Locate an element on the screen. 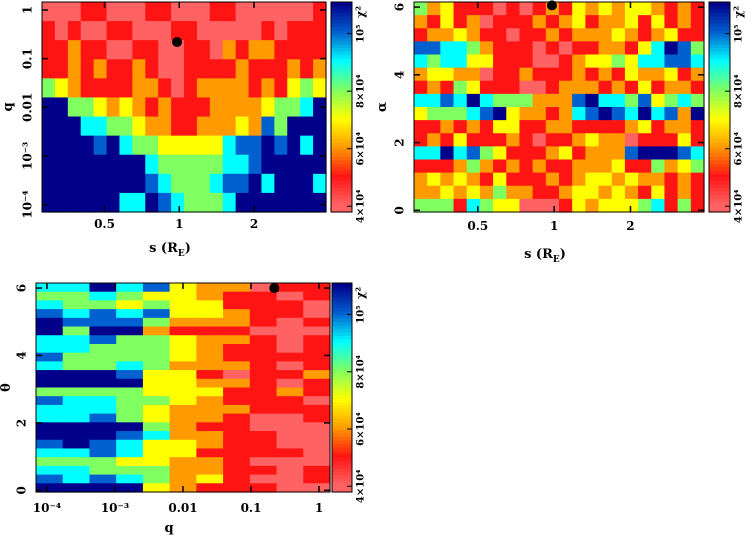 Image resolution: width=756 pixels, height=537 pixels. colorbar-tick-label: 4×10⁴ is located at coordinates (739, 206).